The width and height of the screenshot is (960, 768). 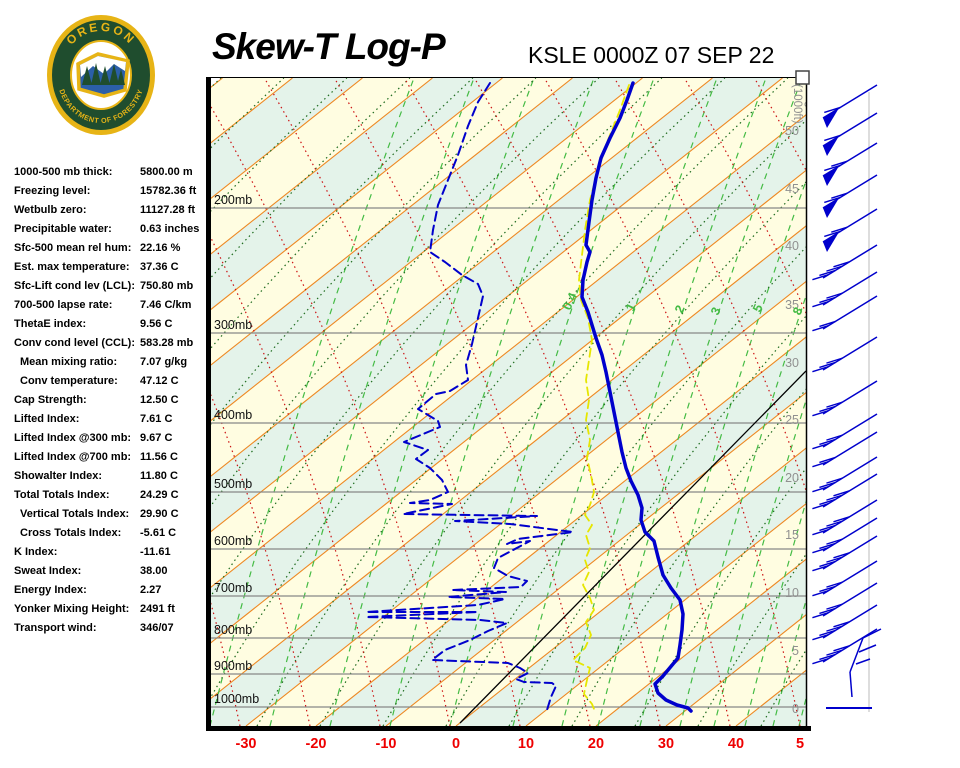 What do you see at coordinates (802, 77) in the screenshot?
I see `corner-box` at bounding box center [802, 77].